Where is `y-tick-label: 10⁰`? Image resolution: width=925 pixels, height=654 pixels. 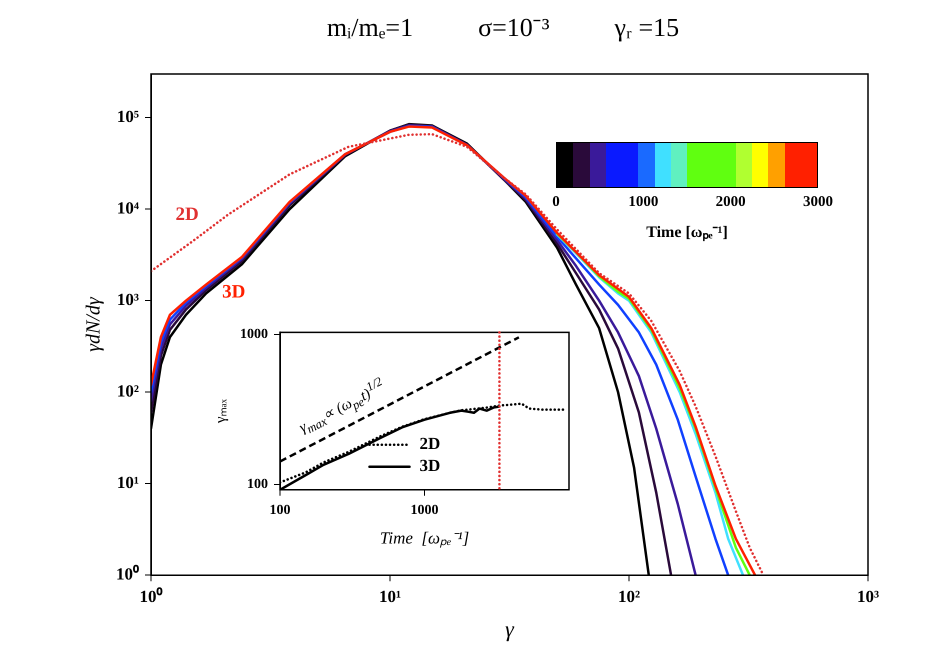 y-tick-label: 10⁰ is located at coordinates (127, 574).